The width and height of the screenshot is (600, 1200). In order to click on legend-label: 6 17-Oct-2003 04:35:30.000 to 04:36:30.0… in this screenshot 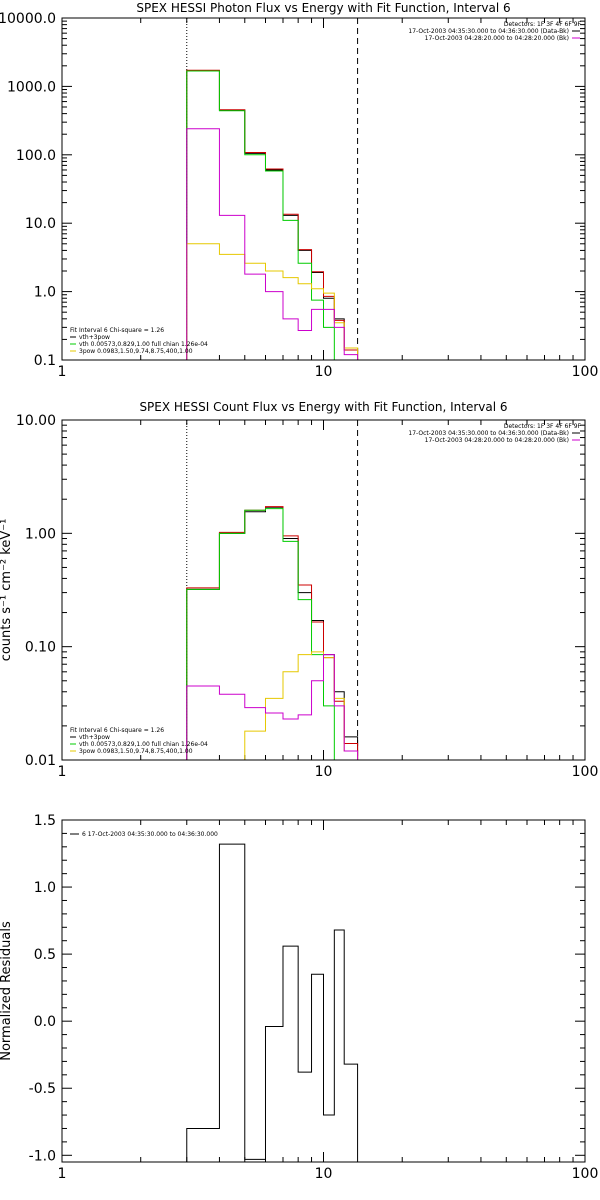, I will do `click(150, 834)`.